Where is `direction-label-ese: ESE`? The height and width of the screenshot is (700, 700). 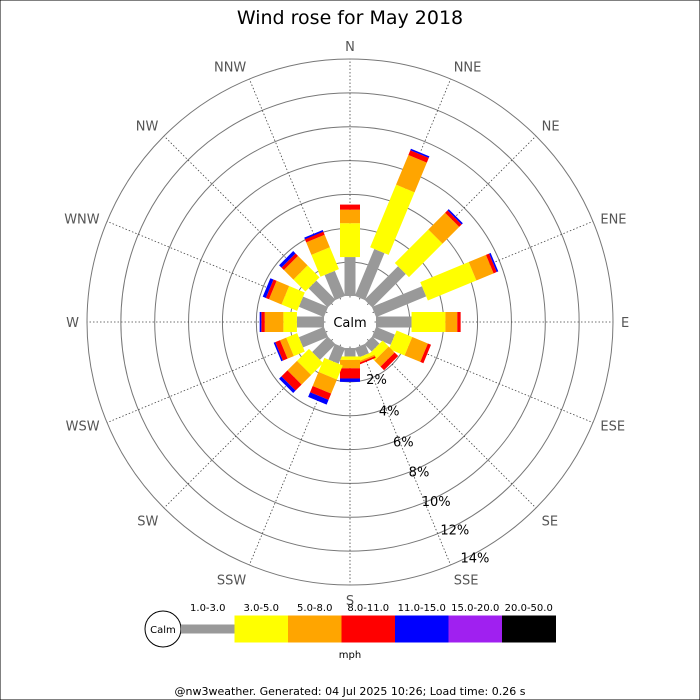 direction-label-ese: ESE is located at coordinates (612, 427).